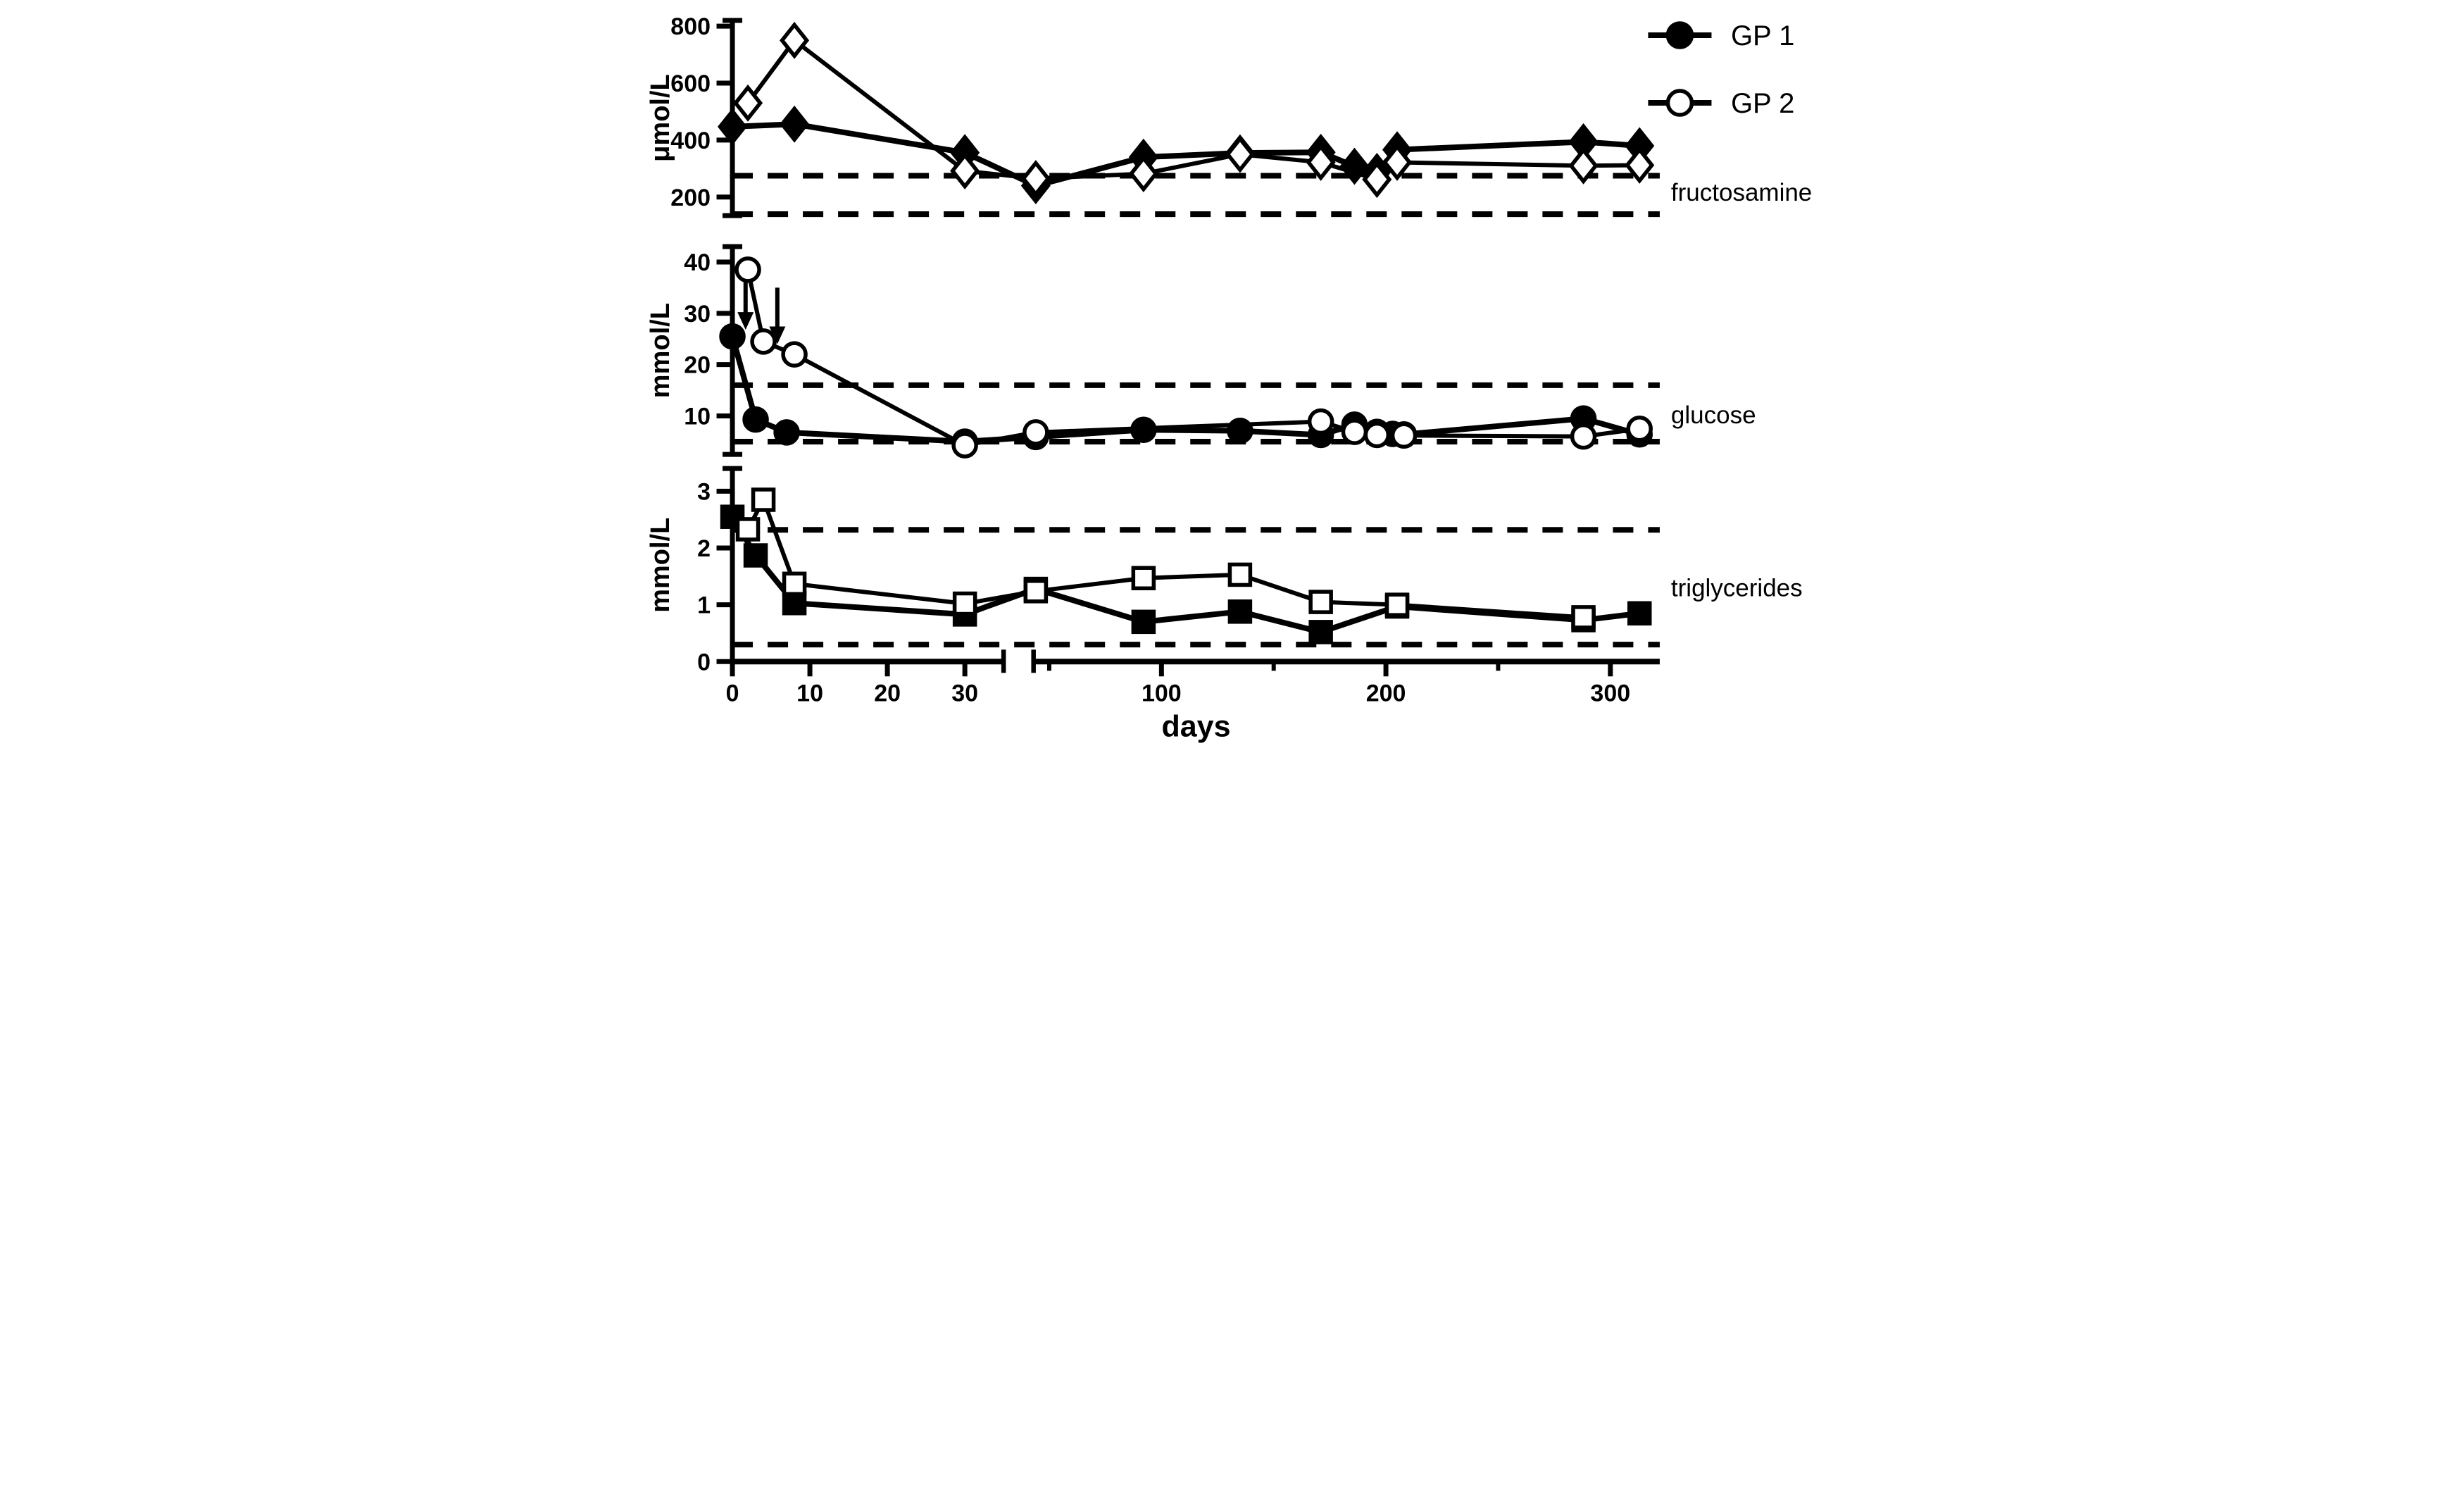 The width and height of the screenshot is (2464, 1501). What do you see at coordinates (1161, 693) in the screenshot?
I see `x-tick-label-100: 100` at bounding box center [1161, 693].